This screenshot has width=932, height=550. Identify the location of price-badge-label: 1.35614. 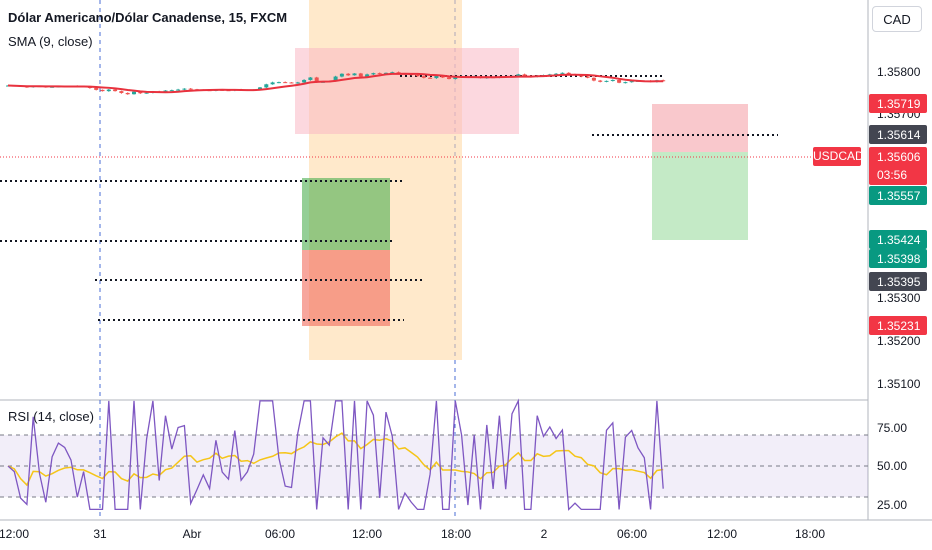
(899, 135).